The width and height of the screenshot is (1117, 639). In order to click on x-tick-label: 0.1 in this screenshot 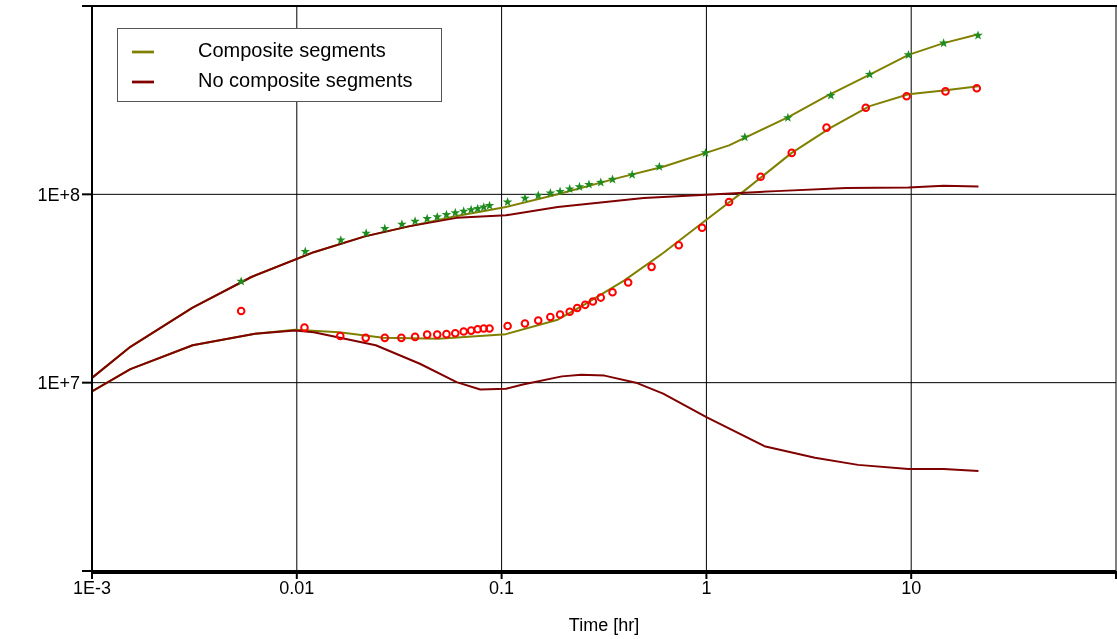, I will do `click(502, 587)`.